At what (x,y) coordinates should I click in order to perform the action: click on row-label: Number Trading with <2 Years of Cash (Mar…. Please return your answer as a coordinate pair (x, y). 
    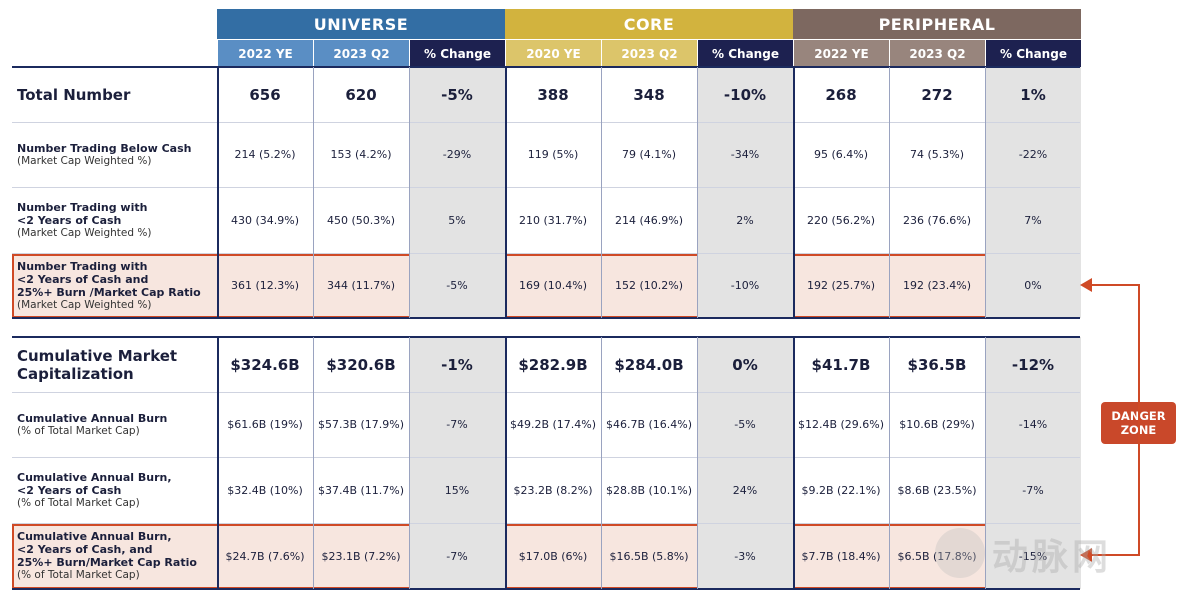
    Looking at the image, I should click on (114, 220).